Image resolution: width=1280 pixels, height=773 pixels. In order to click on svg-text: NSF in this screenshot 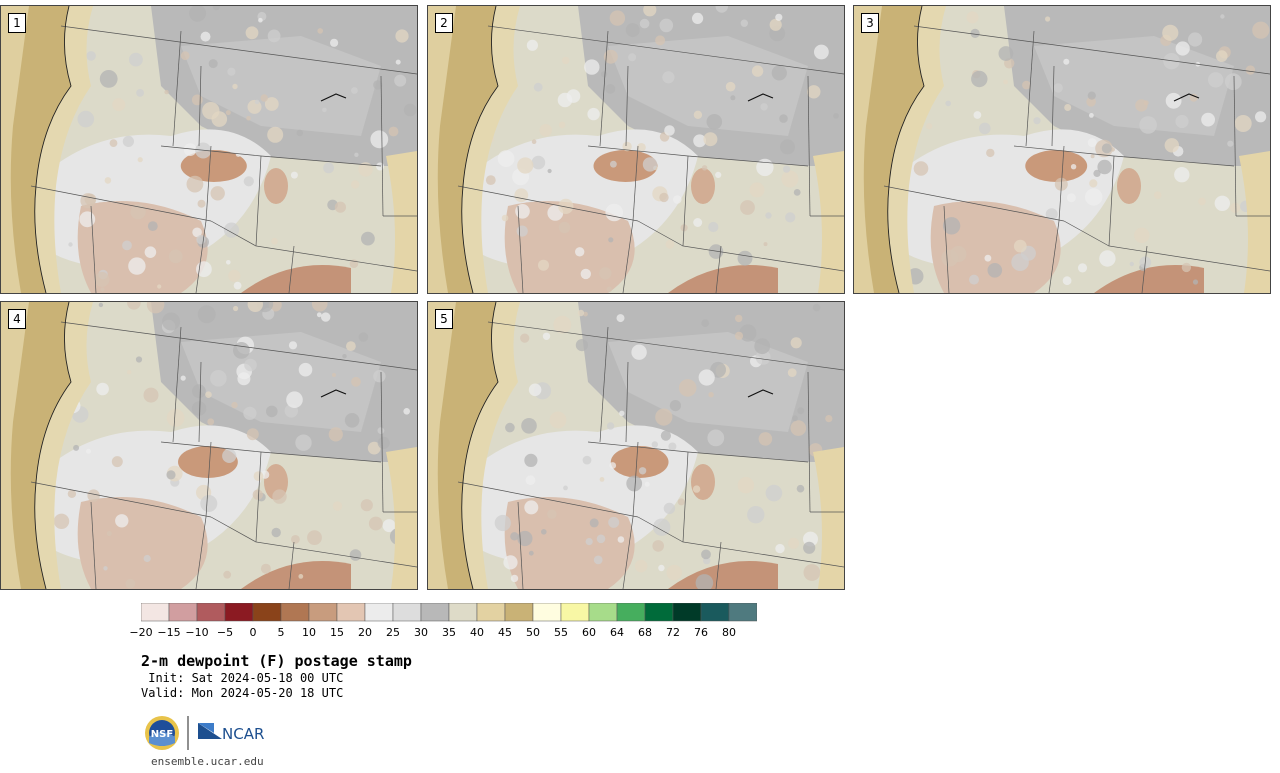, I will do `click(162, 734)`.